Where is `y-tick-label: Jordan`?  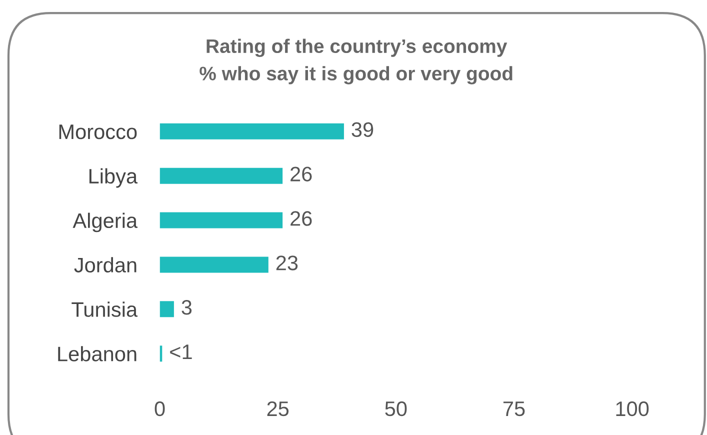
y-tick-label: Jordan is located at coordinates (105, 264).